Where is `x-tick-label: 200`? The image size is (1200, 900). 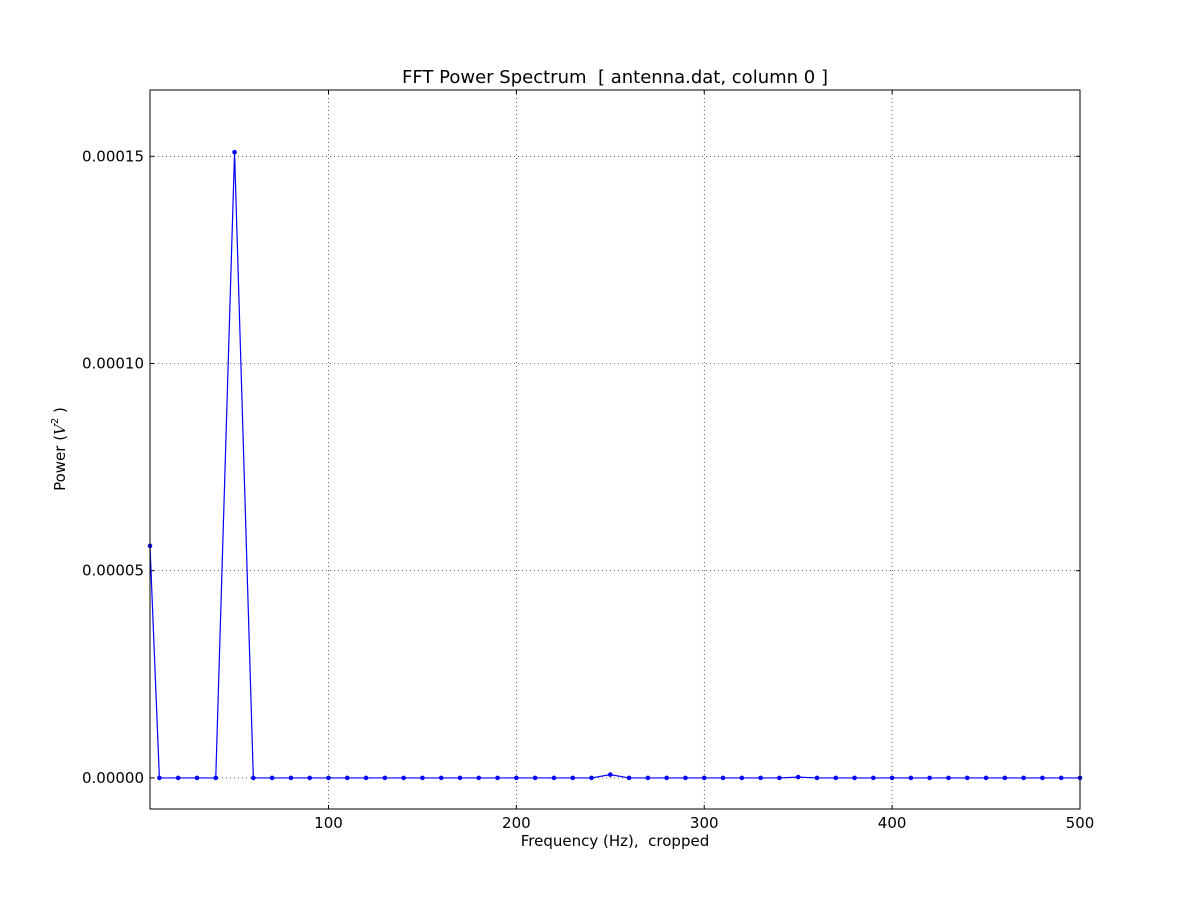
x-tick-label: 200 is located at coordinates (516, 823).